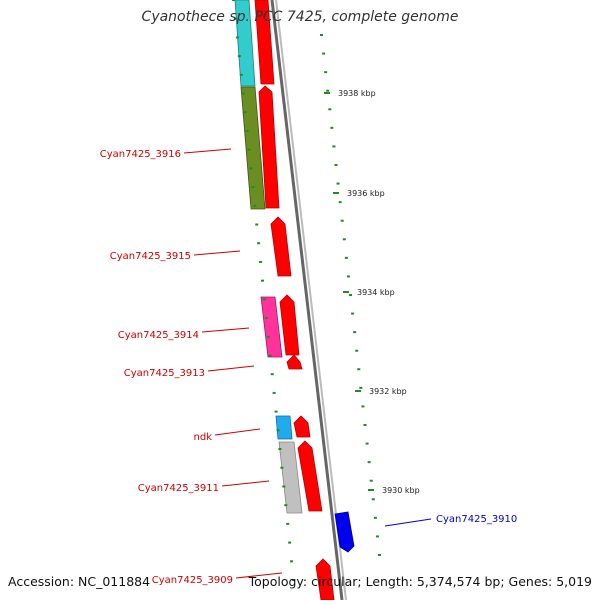  What do you see at coordinates (158, 335) in the screenshot?
I see `gene-label: Cyan7425_3914` at bounding box center [158, 335].